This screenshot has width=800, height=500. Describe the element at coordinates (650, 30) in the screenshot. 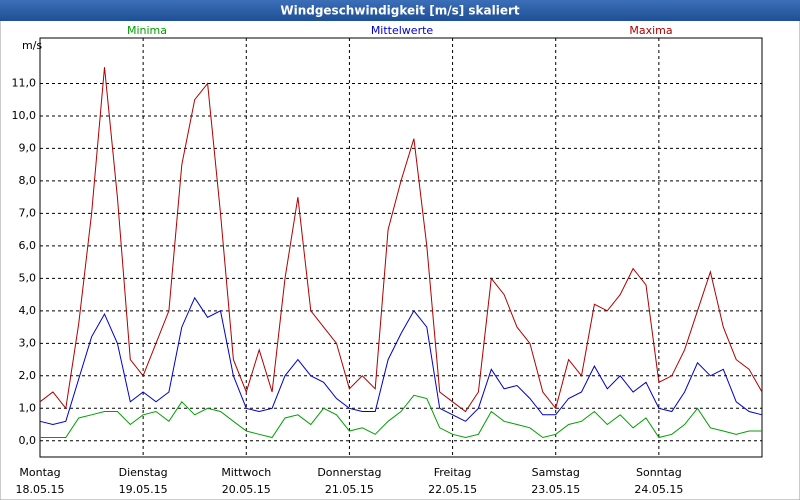

I see `legend-label: Maxima` at that location.